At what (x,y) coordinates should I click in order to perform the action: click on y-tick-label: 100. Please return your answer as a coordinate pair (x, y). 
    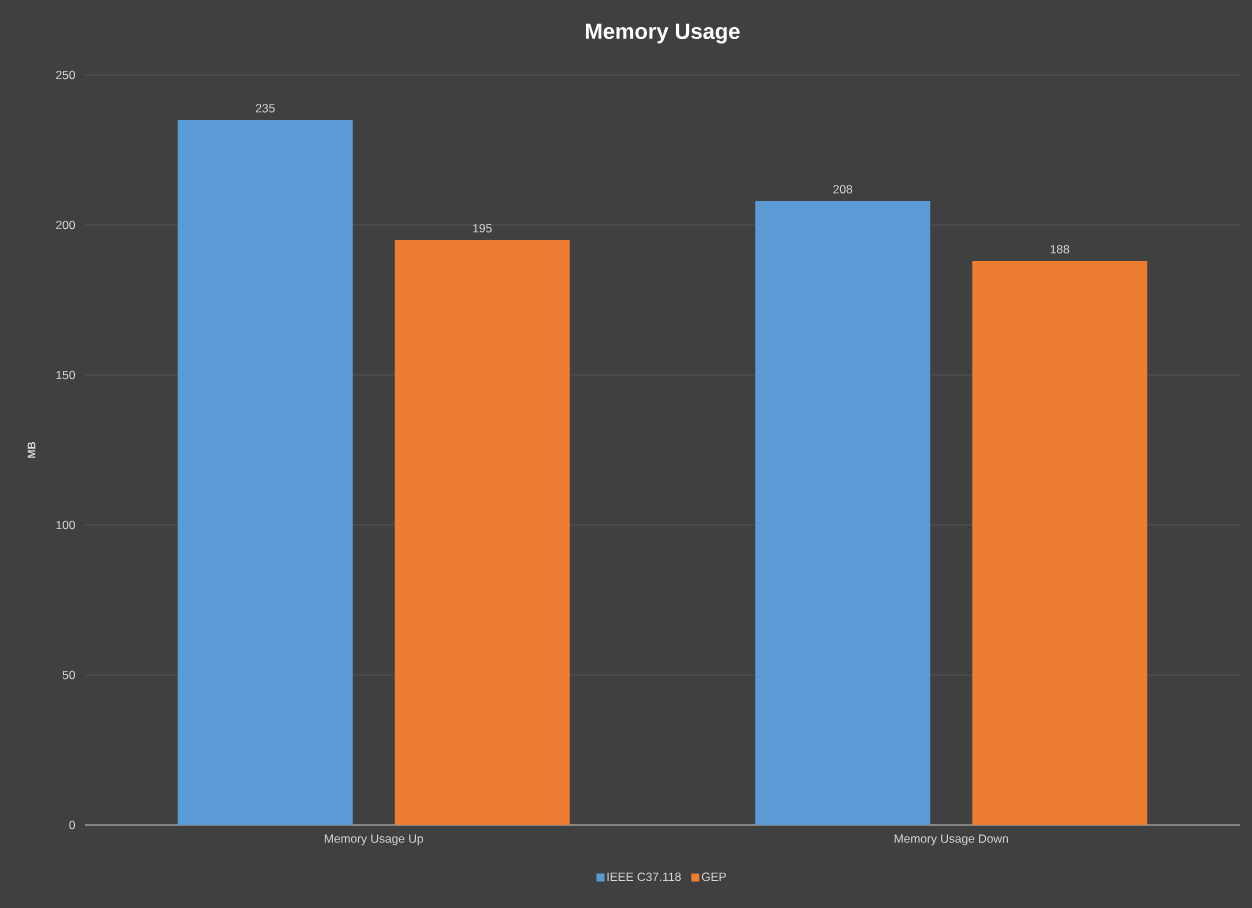
    Looking at the image, I should click on (66, 525).